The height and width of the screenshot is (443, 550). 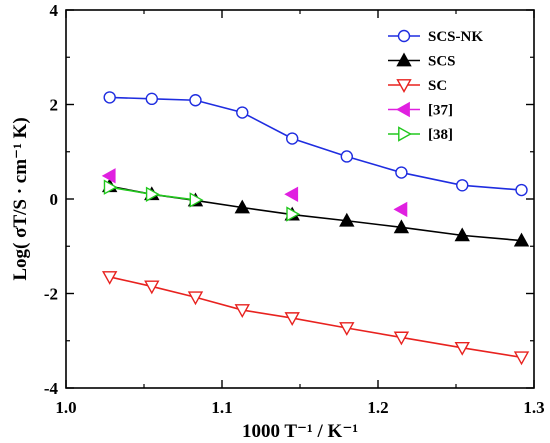 I want to click on legend-entry: SC, so click(x=417, y=86).